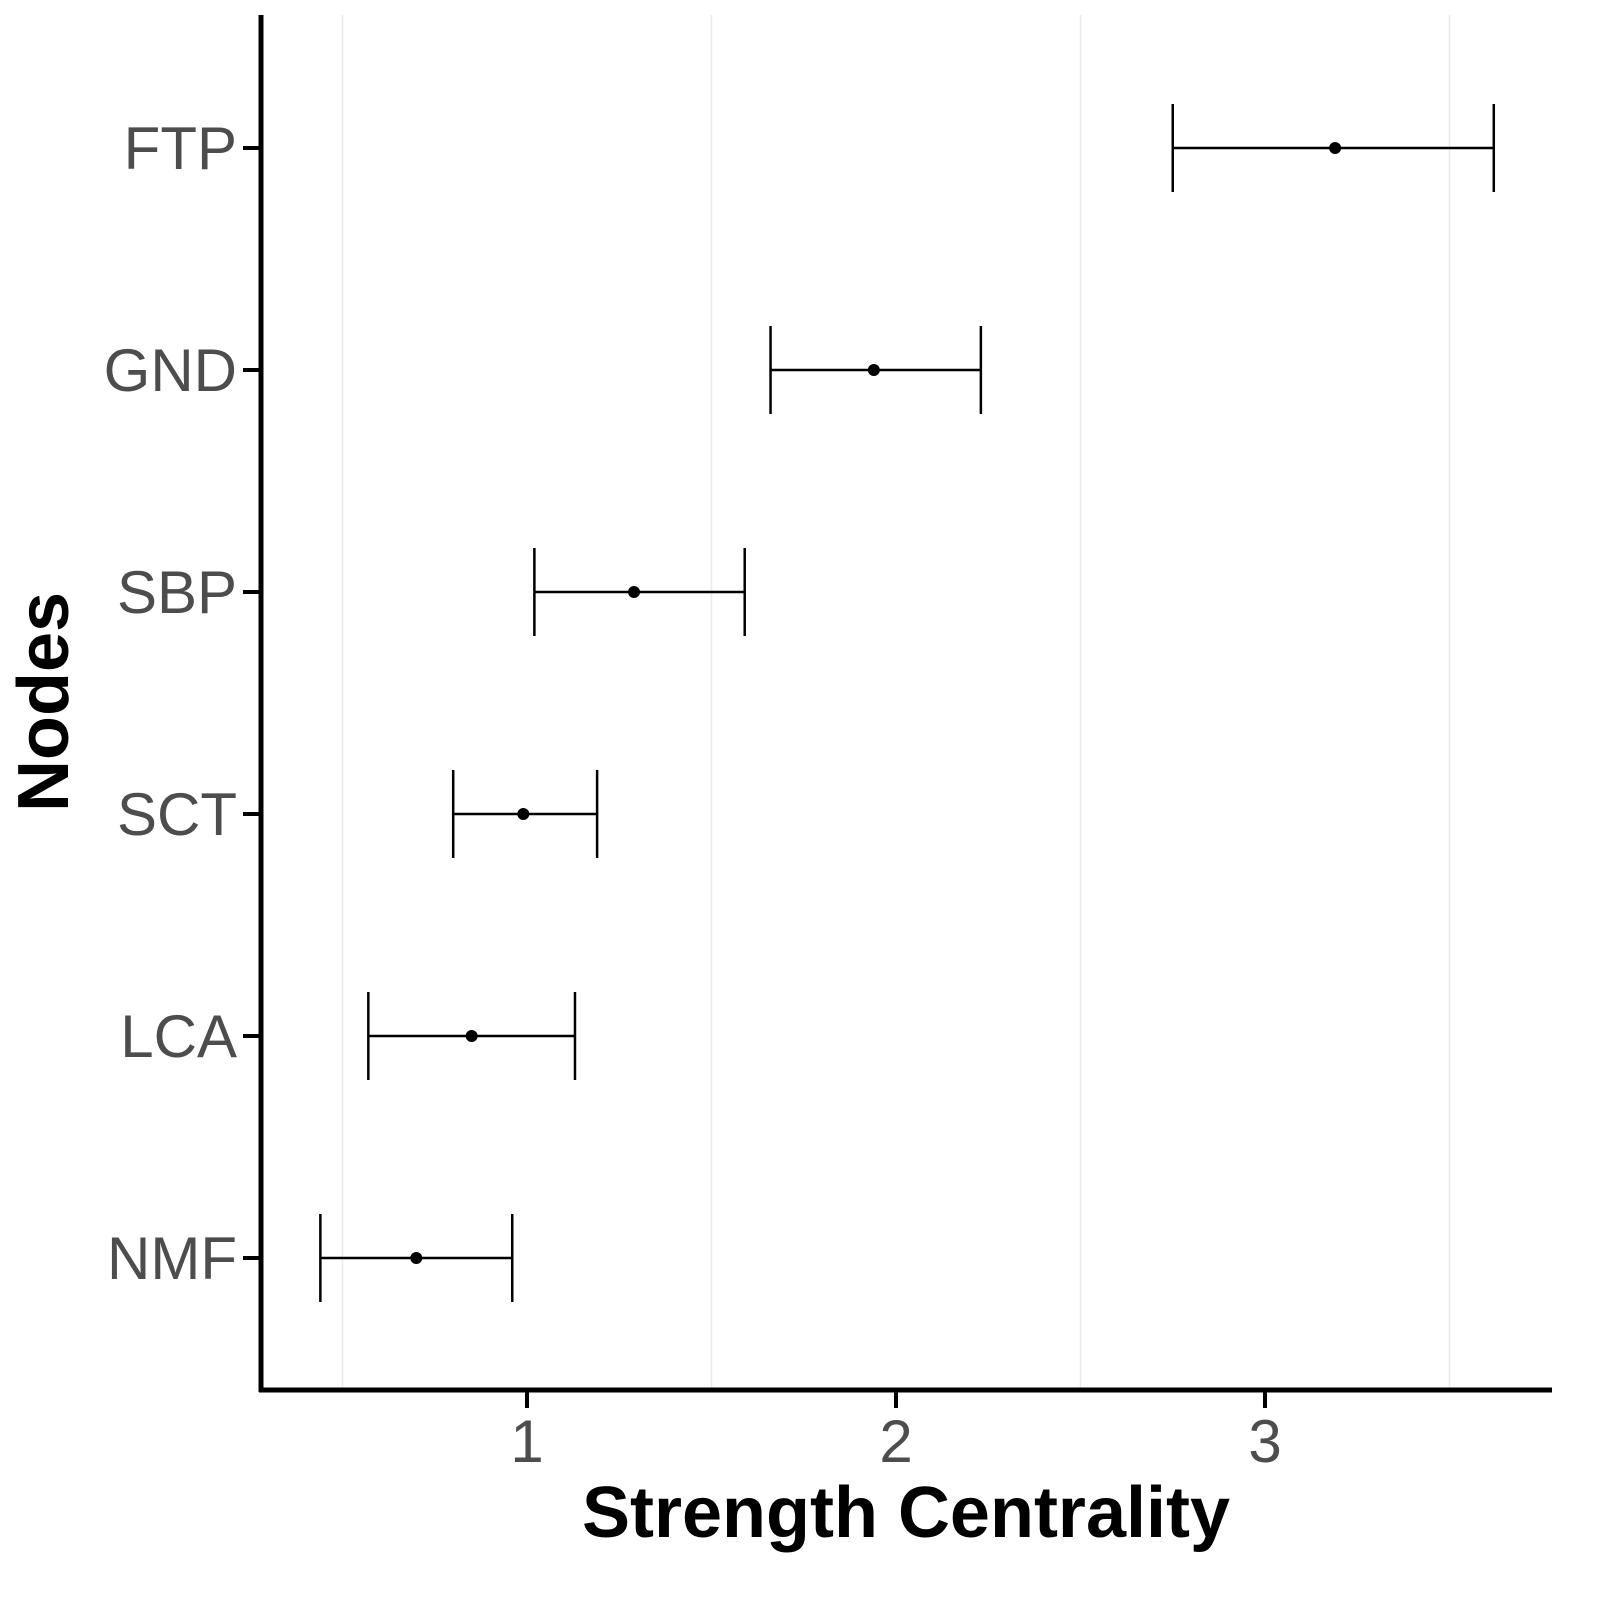 This screenshot has width=1600, height=1600. I want to click on y-axis-title: Nodes, so click(44, 702).